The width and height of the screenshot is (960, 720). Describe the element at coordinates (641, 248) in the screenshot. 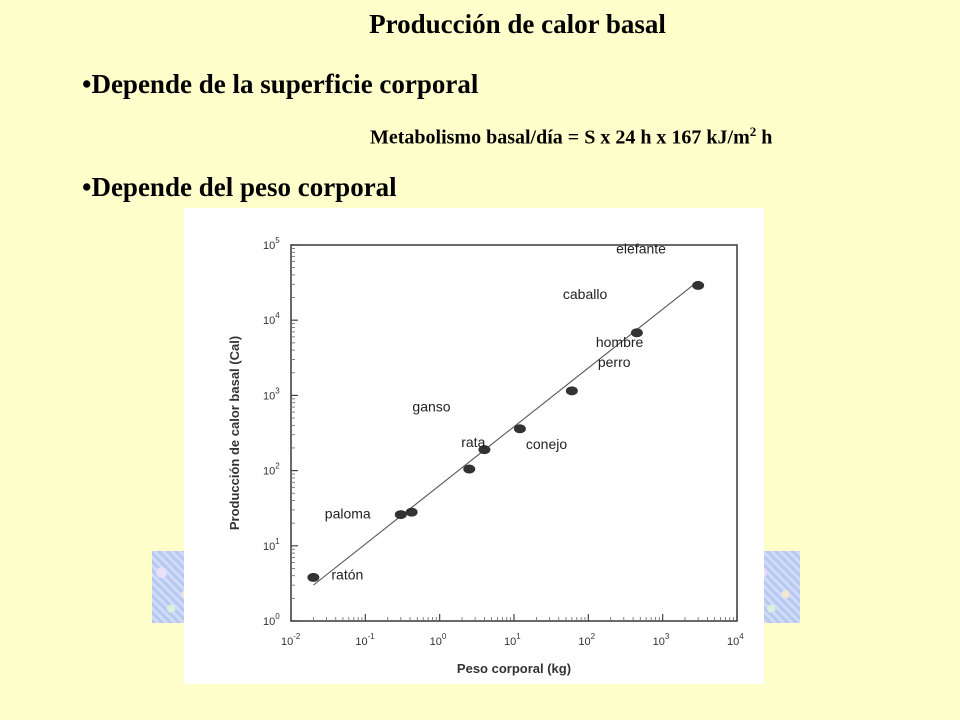

I see `point-label: elefante` at that location.